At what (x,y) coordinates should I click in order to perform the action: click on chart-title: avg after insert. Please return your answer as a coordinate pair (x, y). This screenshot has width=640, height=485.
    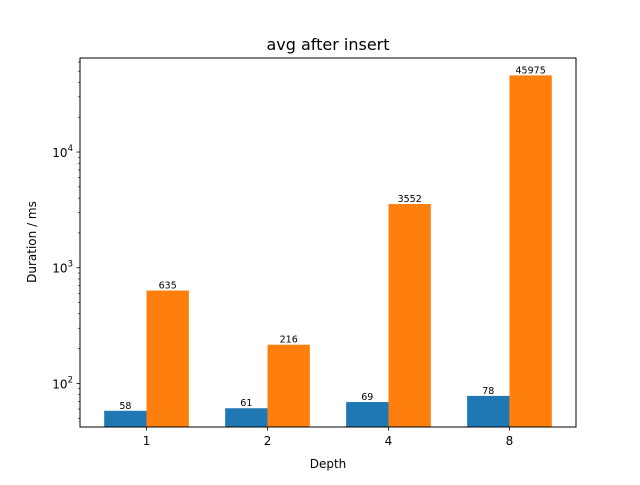
    Looking at the image, I should click on (327, 44).